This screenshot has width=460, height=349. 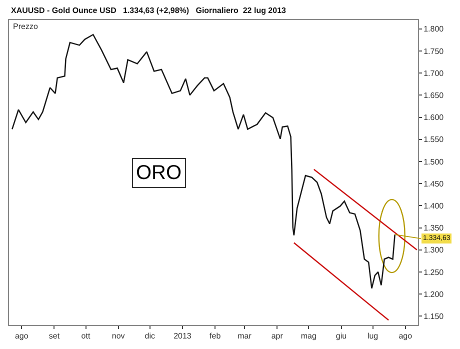 What do you see at coordinates (434, 294) in the screenshot?
I see `y-tick-label: 1.200` at bounding box center [434, 294].